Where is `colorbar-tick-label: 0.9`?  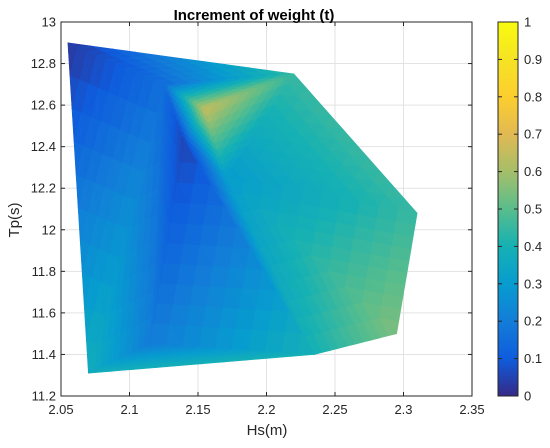
colorbar-tick-label: 0.9 is located at coordinates (533, 59).